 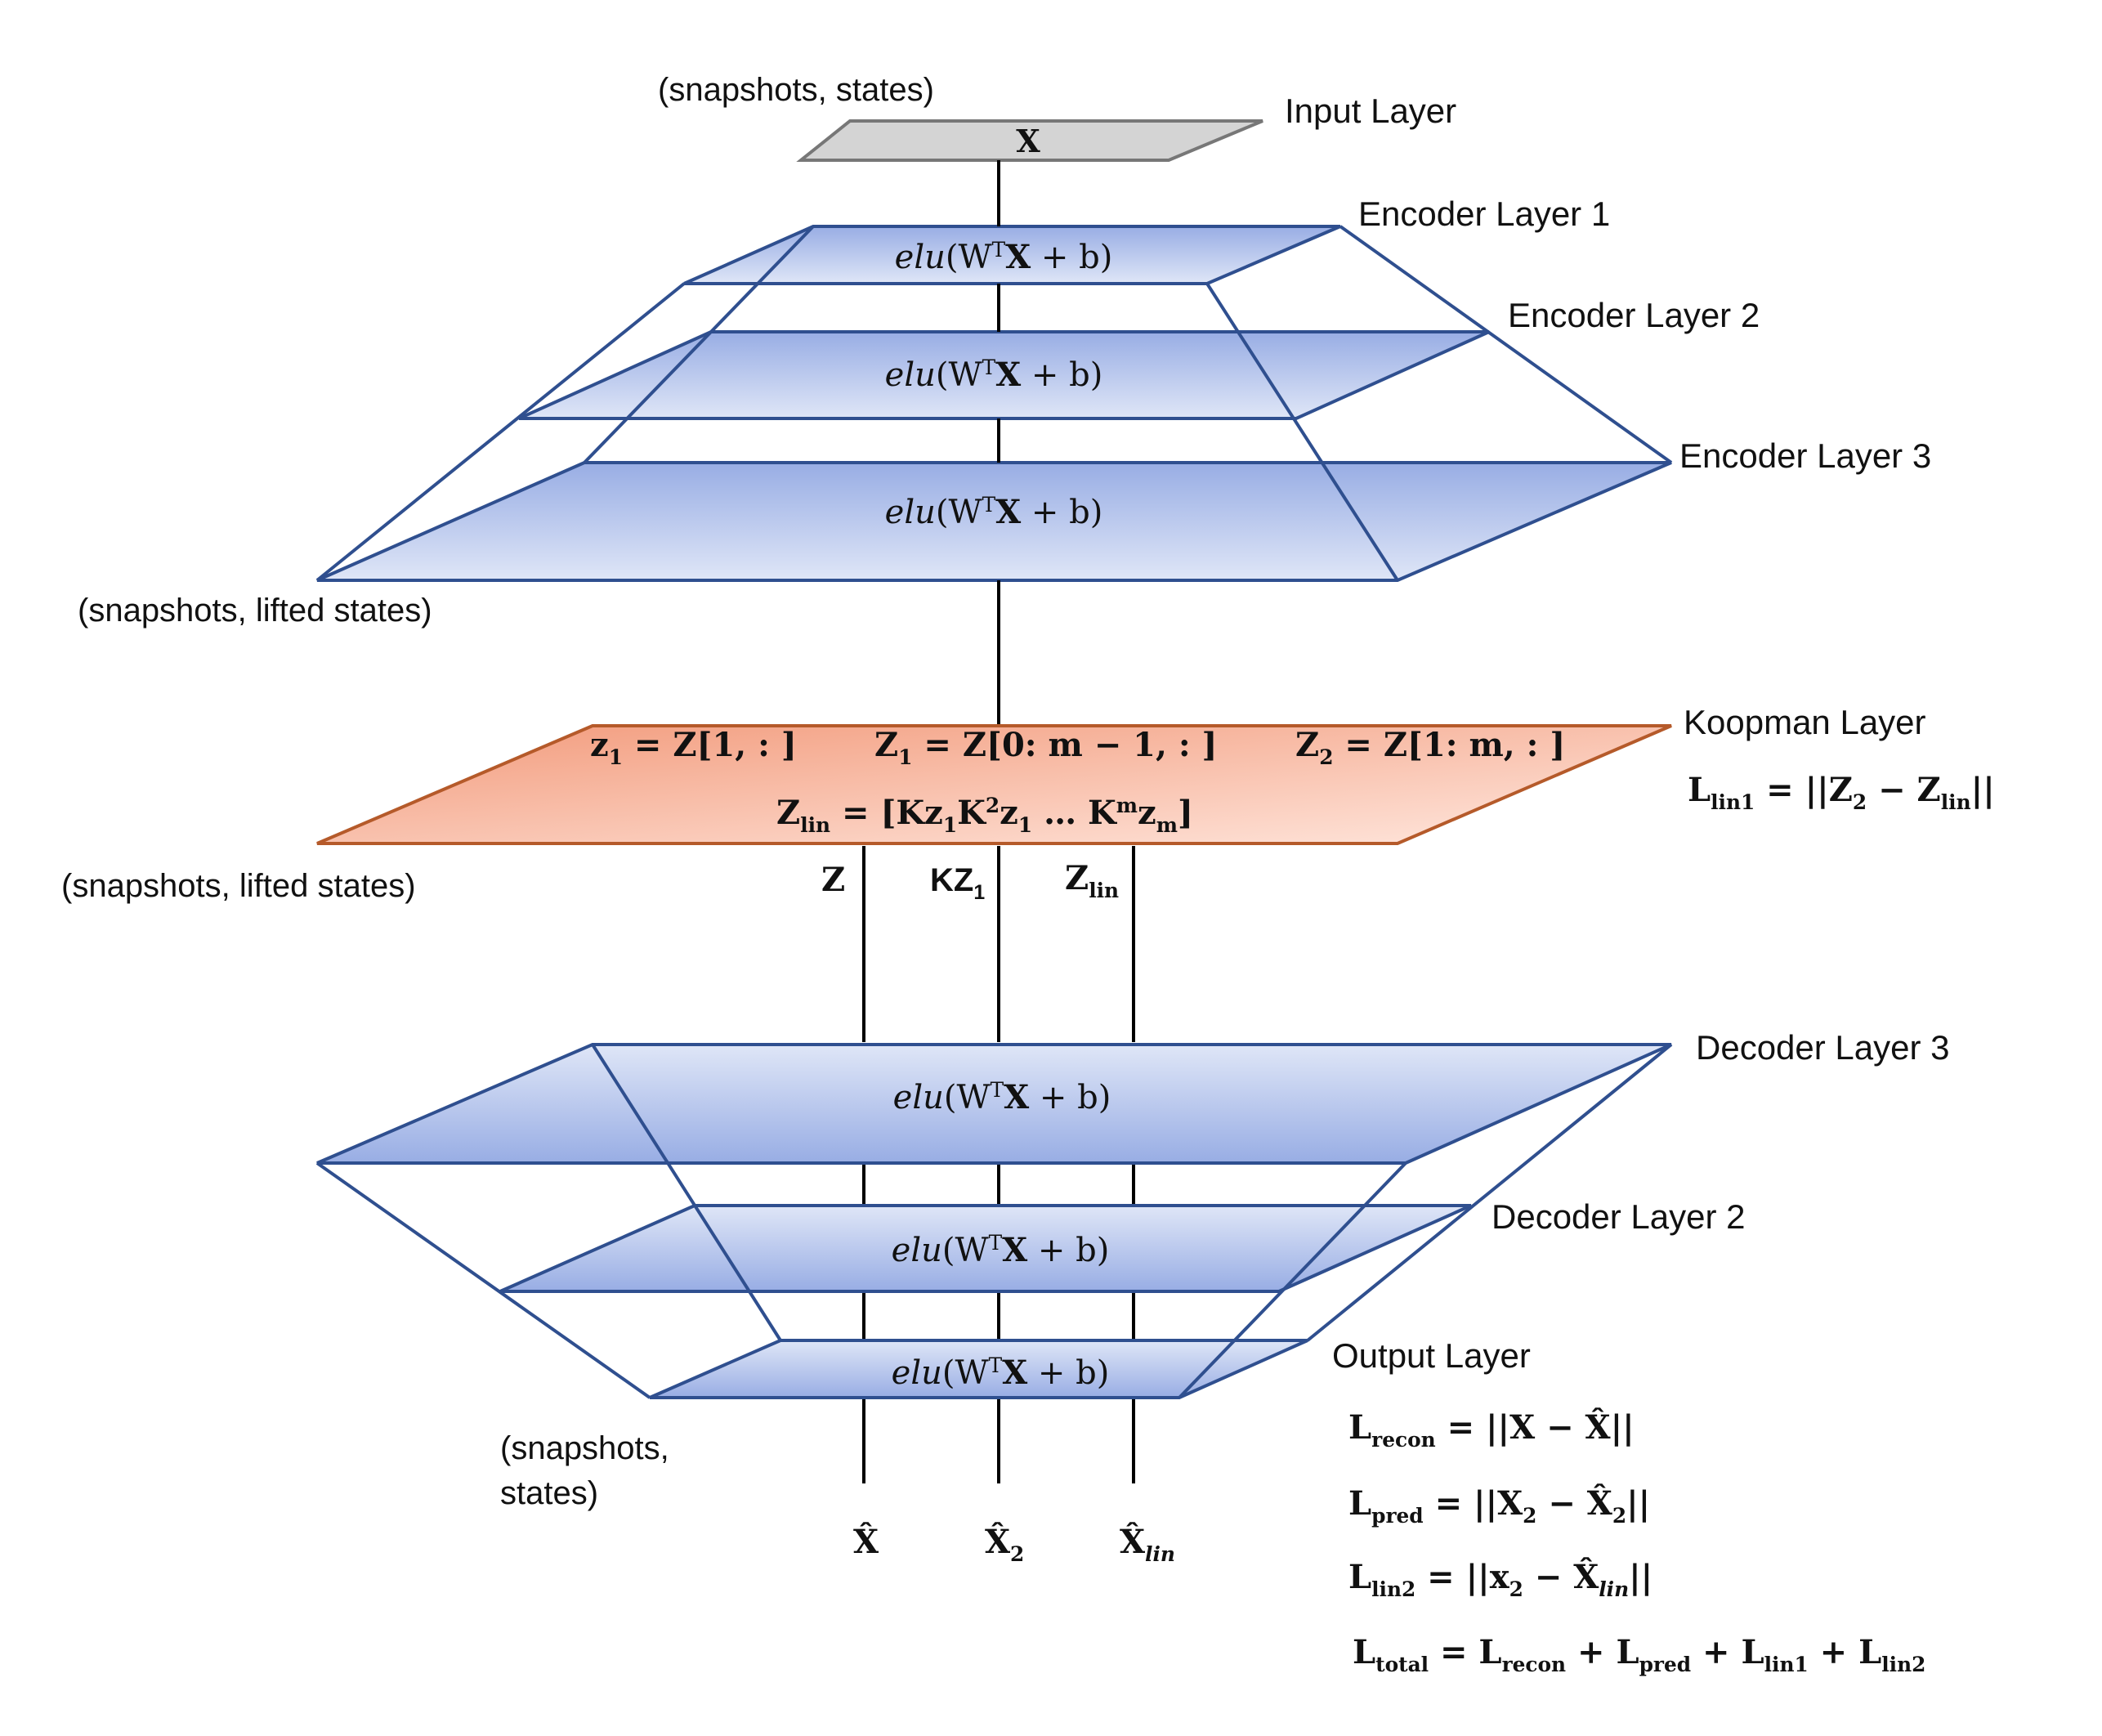 I want to click on koopman-eq-z1: z1 = Z[1, : ], so click(x=693, y=747).